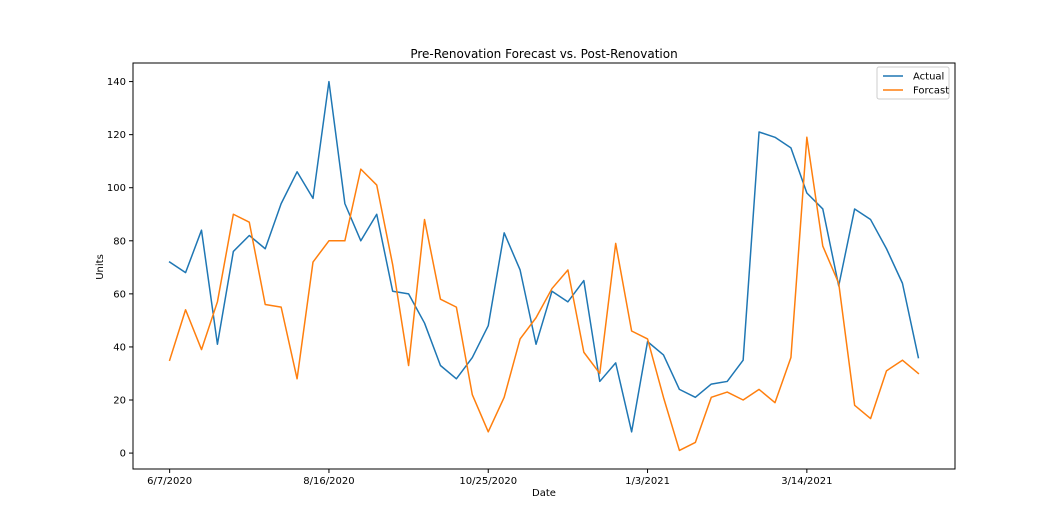 This screenshot has height=527, width=1061. What do you see at coordinates (544, 493) in the screenshot?
I see `x-axis-label: Date` at bounding box center [544, 493].